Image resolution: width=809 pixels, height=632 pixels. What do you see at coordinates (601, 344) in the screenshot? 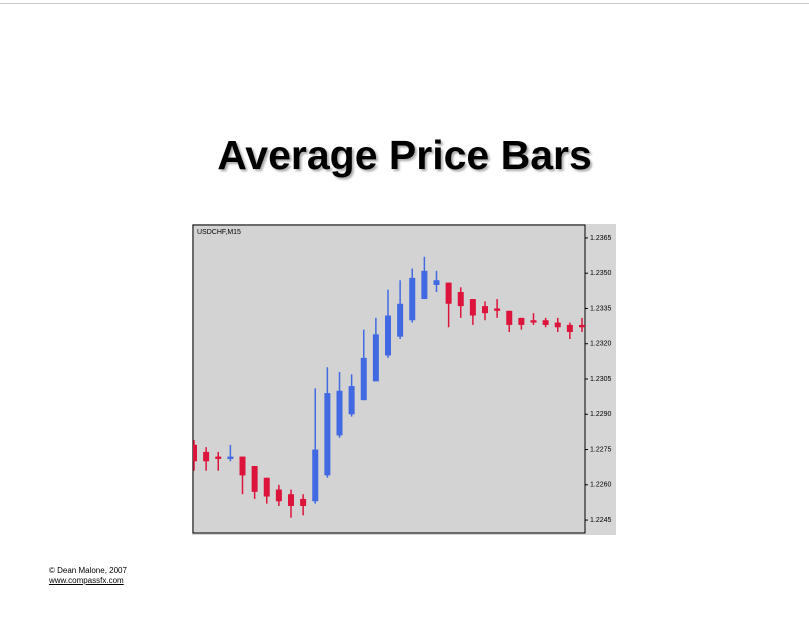
I see `y-tick-label: 1.2320` at bounding box center [601, 344].